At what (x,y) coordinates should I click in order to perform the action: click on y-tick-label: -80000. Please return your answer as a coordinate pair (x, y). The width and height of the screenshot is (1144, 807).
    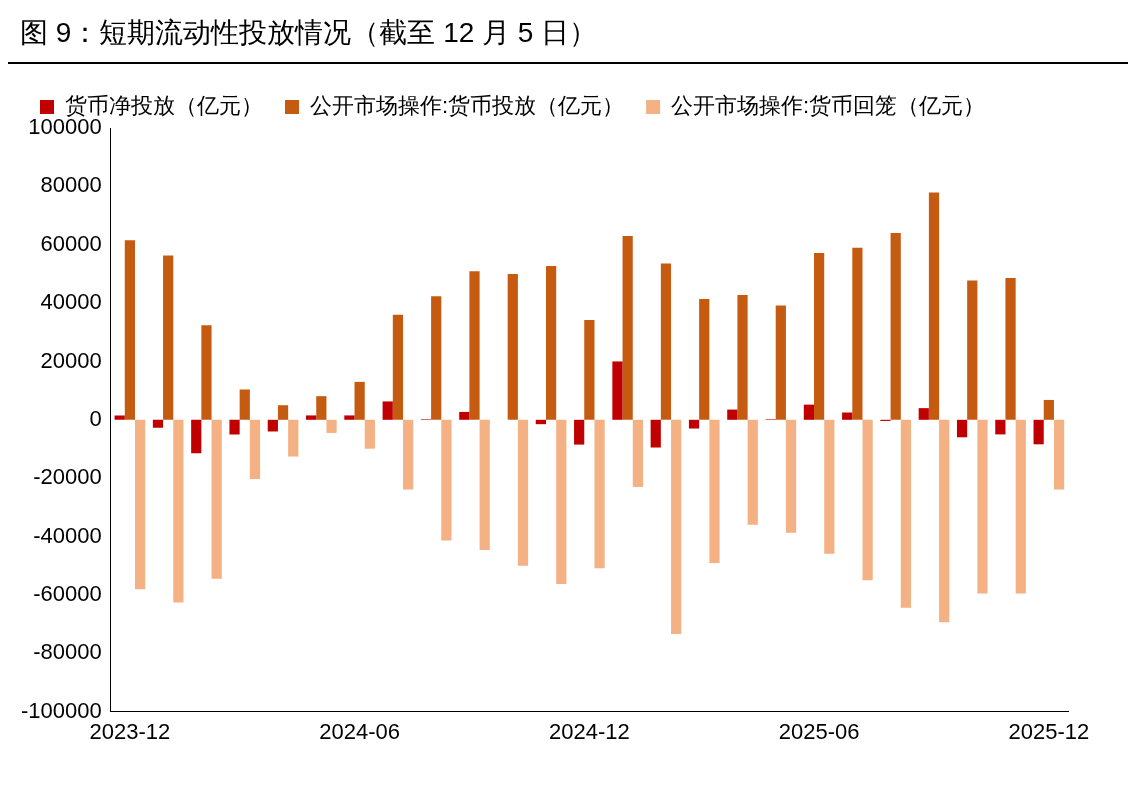
    Looking at the image, I should click on (67, 652).